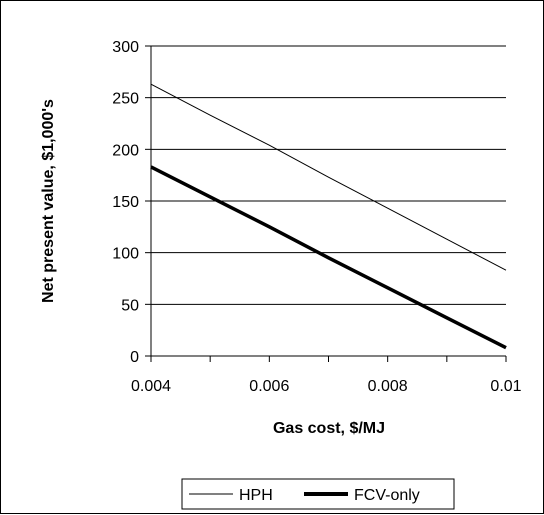 This screenshot has width=544, height=515. I want to click on y-tick-label-2: 100, so click(125, 254).